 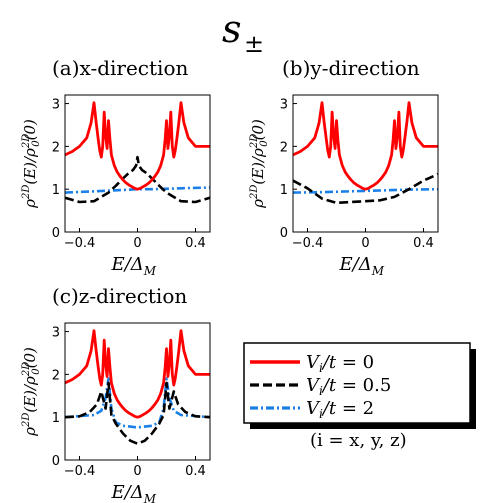 I want to click on legend-label: Vi/t = 2, so click(x=340, y=409).